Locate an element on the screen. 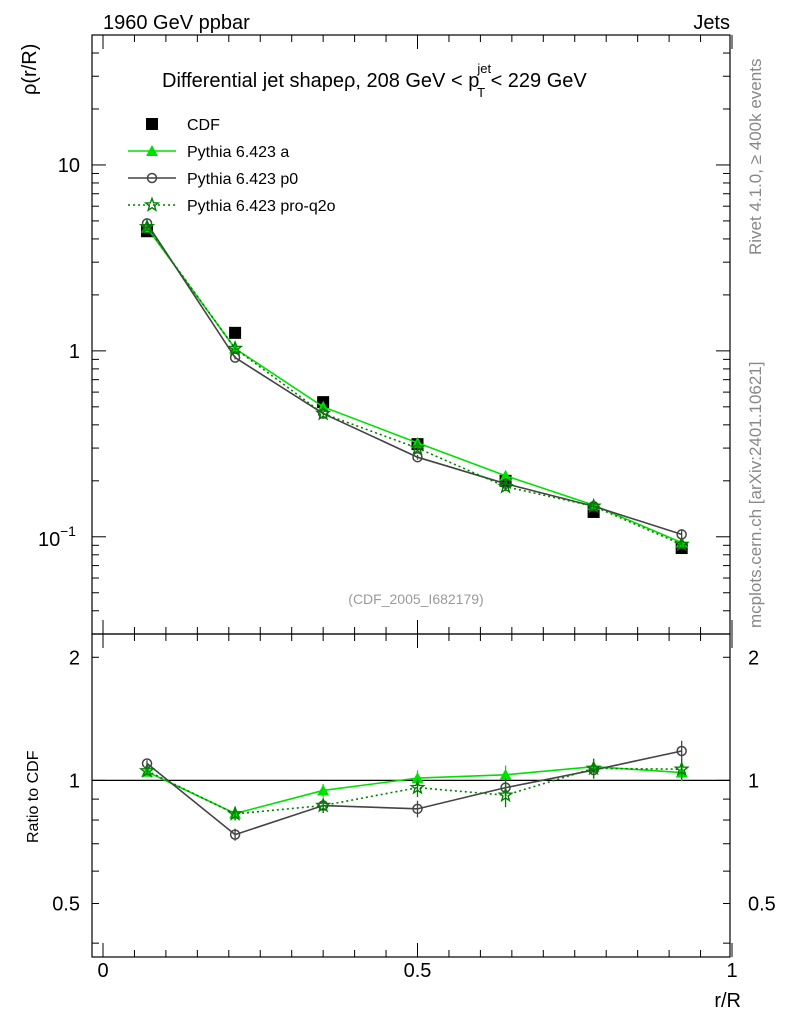  ratio-series-group is located at coordinates (414, 790).